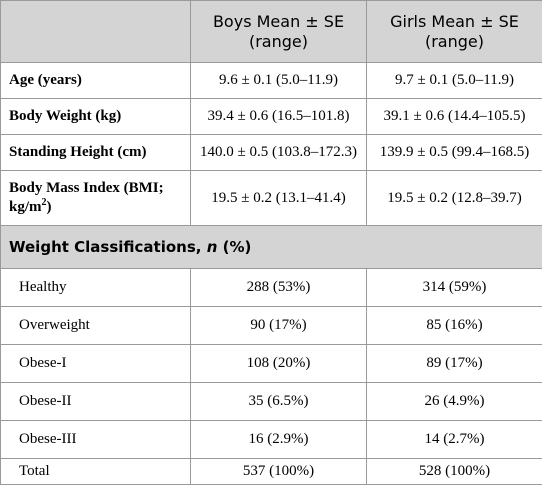 This screenshot has height=485, width=542. I want to click on girls-value: 19.5 ± 0.2 (12.8–39.7), so click(454, 198).